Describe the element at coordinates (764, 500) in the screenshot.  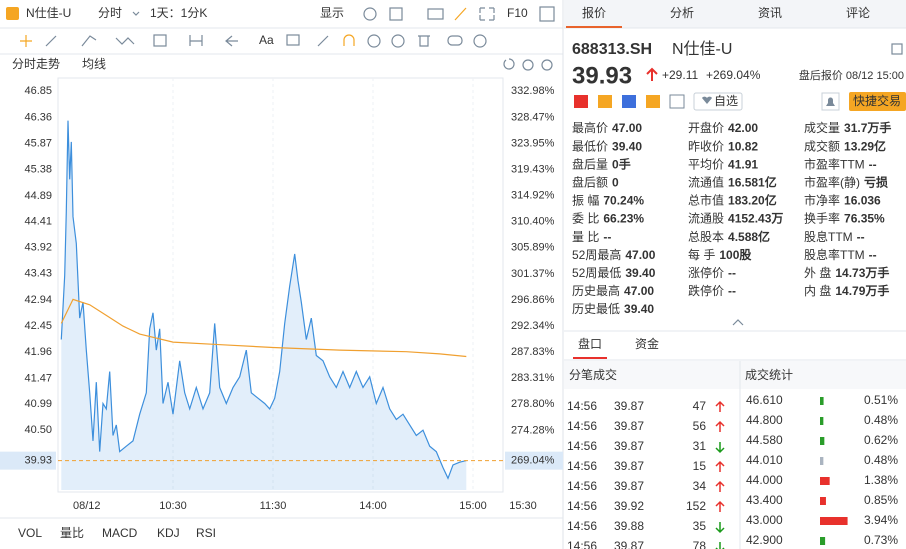
I see `stat-price: 43.400` at that location.